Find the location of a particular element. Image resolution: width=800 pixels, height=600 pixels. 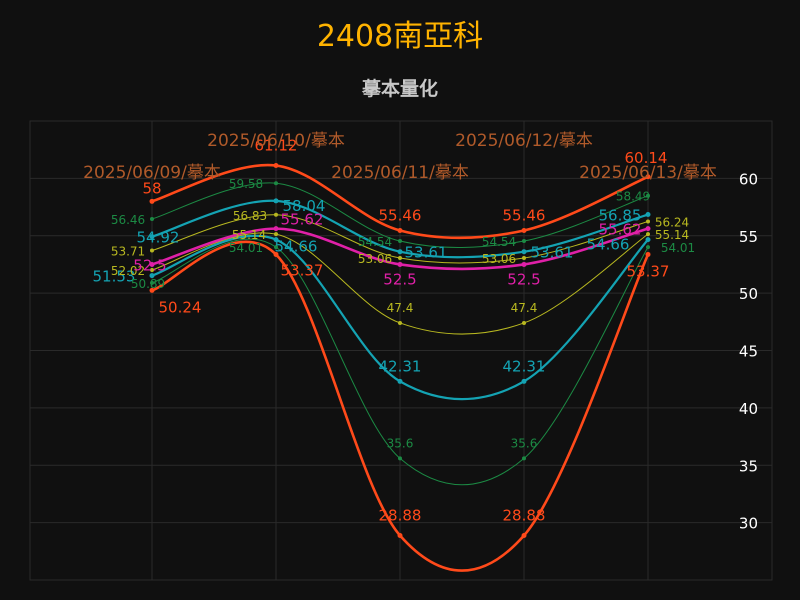

data-label: 54.92 is located at coordinates (158, 238).